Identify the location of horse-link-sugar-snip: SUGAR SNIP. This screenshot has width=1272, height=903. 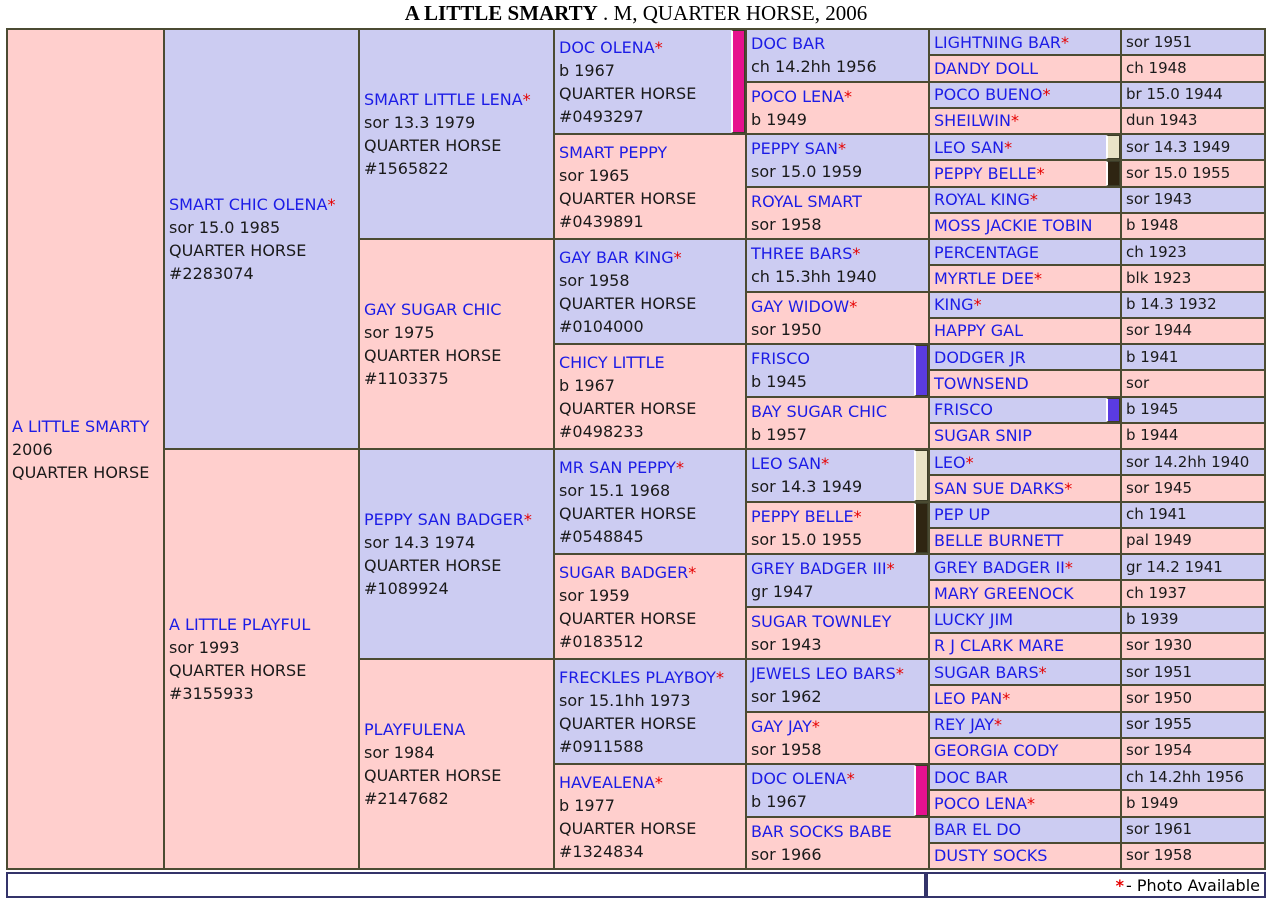
(983, 436).